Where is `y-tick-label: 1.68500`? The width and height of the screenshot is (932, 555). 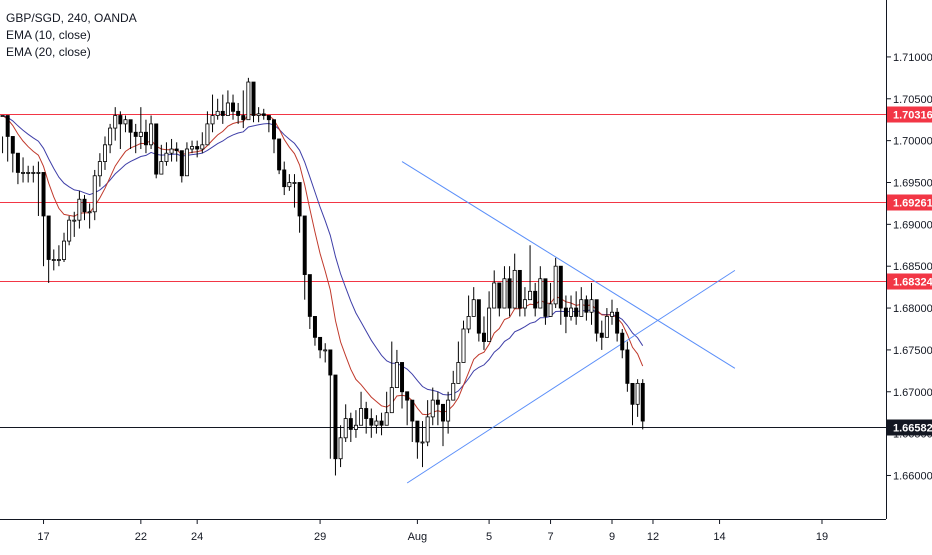
y-tick-label: 1.68500 is located at coordinates (912, 267).